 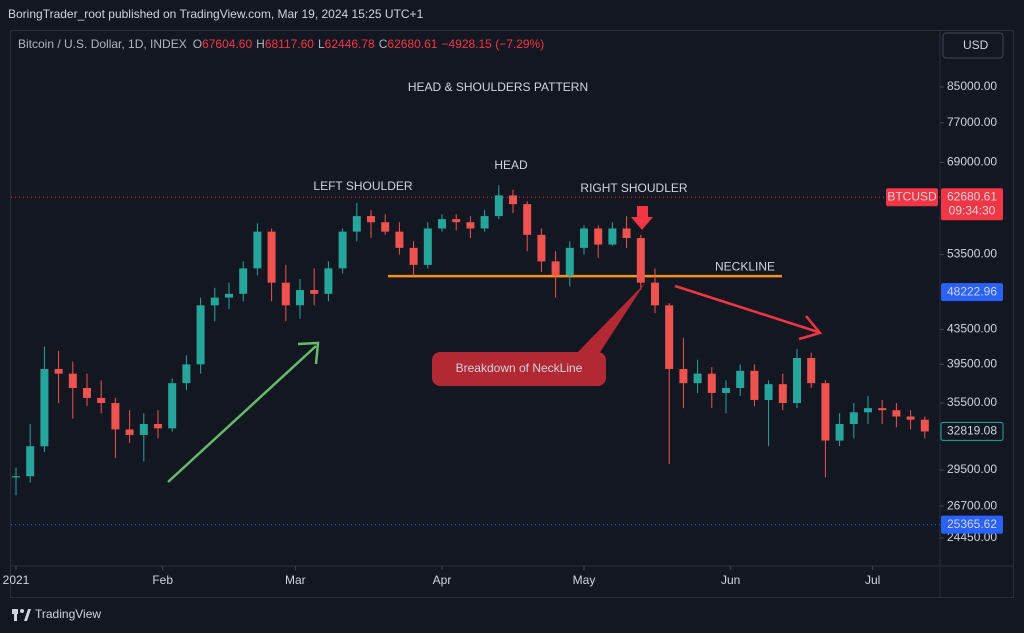 I want to click on callout, so click(x=519, y=369).